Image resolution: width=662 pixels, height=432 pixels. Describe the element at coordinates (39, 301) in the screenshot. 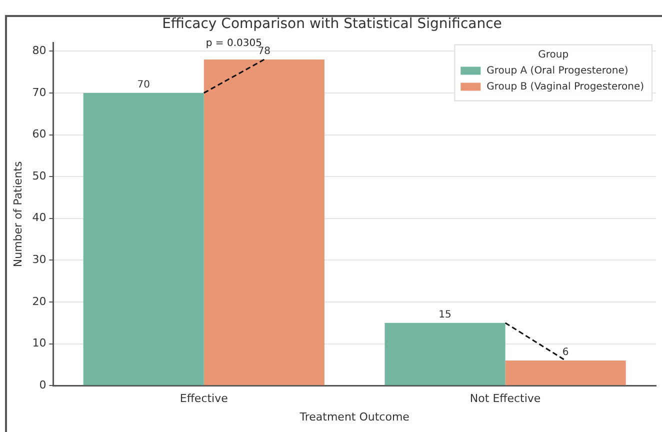

I see `y-tick-label: 20` at that location.